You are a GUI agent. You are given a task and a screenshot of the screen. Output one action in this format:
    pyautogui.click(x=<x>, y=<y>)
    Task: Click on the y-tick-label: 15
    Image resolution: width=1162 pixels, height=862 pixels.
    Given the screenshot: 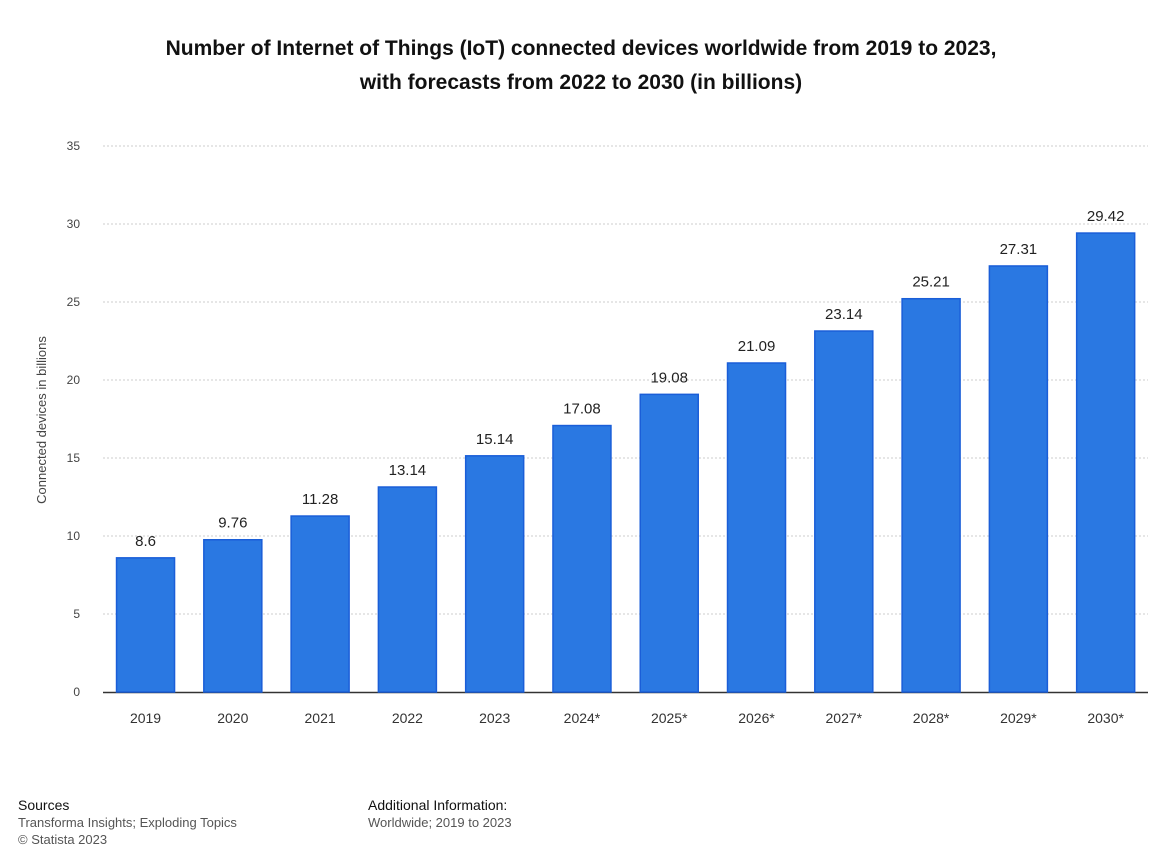 What is the action you would take?
    pyautogui.click(x=74, y=458)
    